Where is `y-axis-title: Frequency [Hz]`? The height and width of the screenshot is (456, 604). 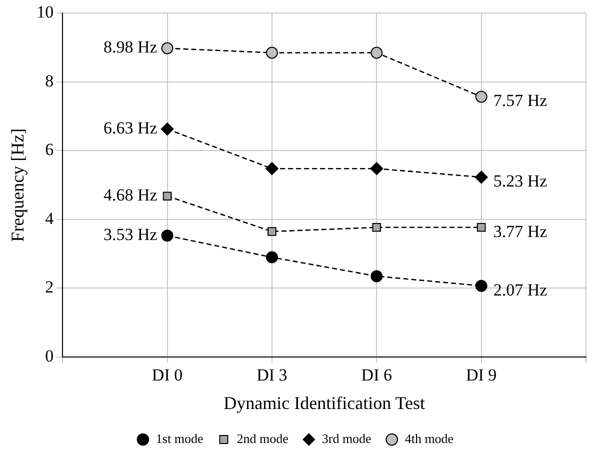
y-axis-title: Frequency [Hz] is located at coordinates (18, 185).